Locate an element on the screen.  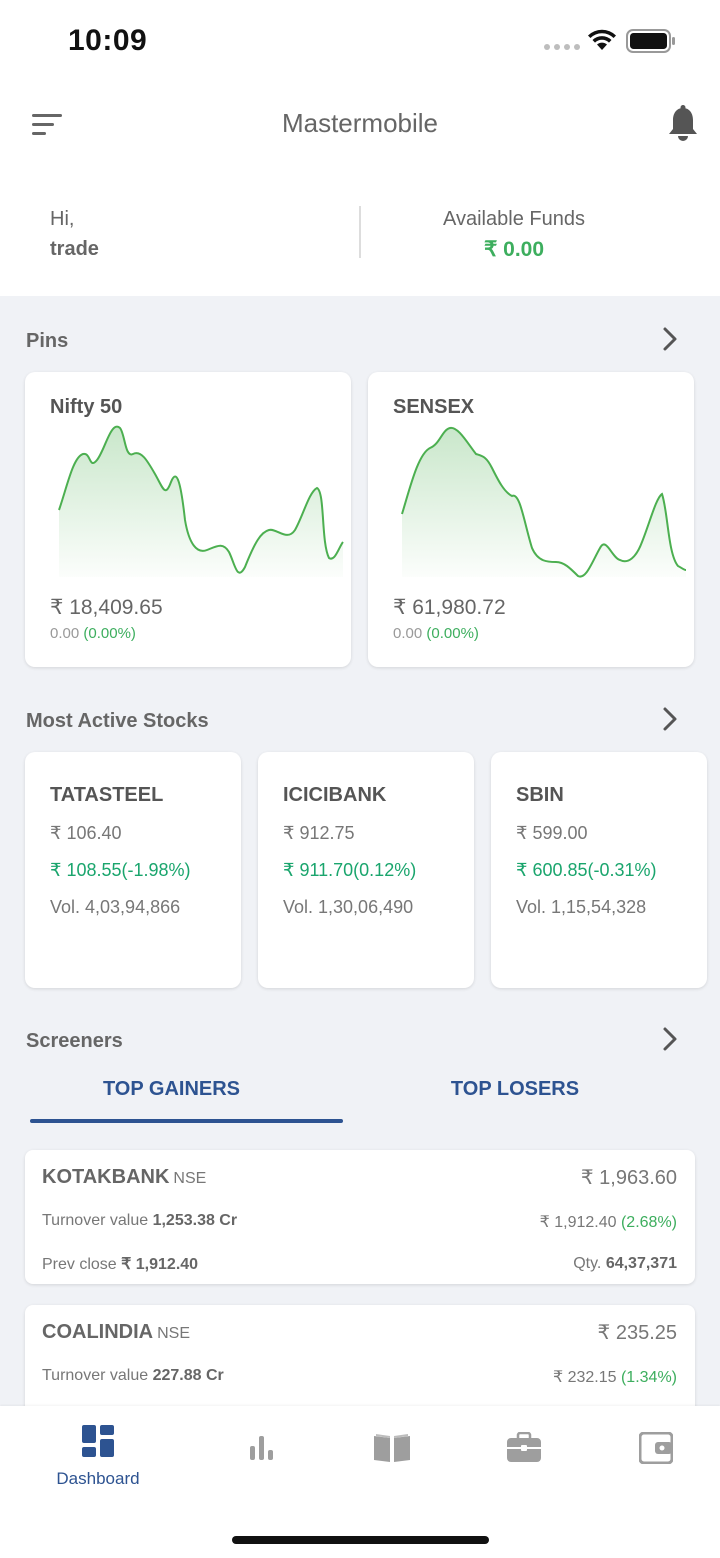
tab-top-losers: TOP LOSERS is located at coordinates (515, 1089).